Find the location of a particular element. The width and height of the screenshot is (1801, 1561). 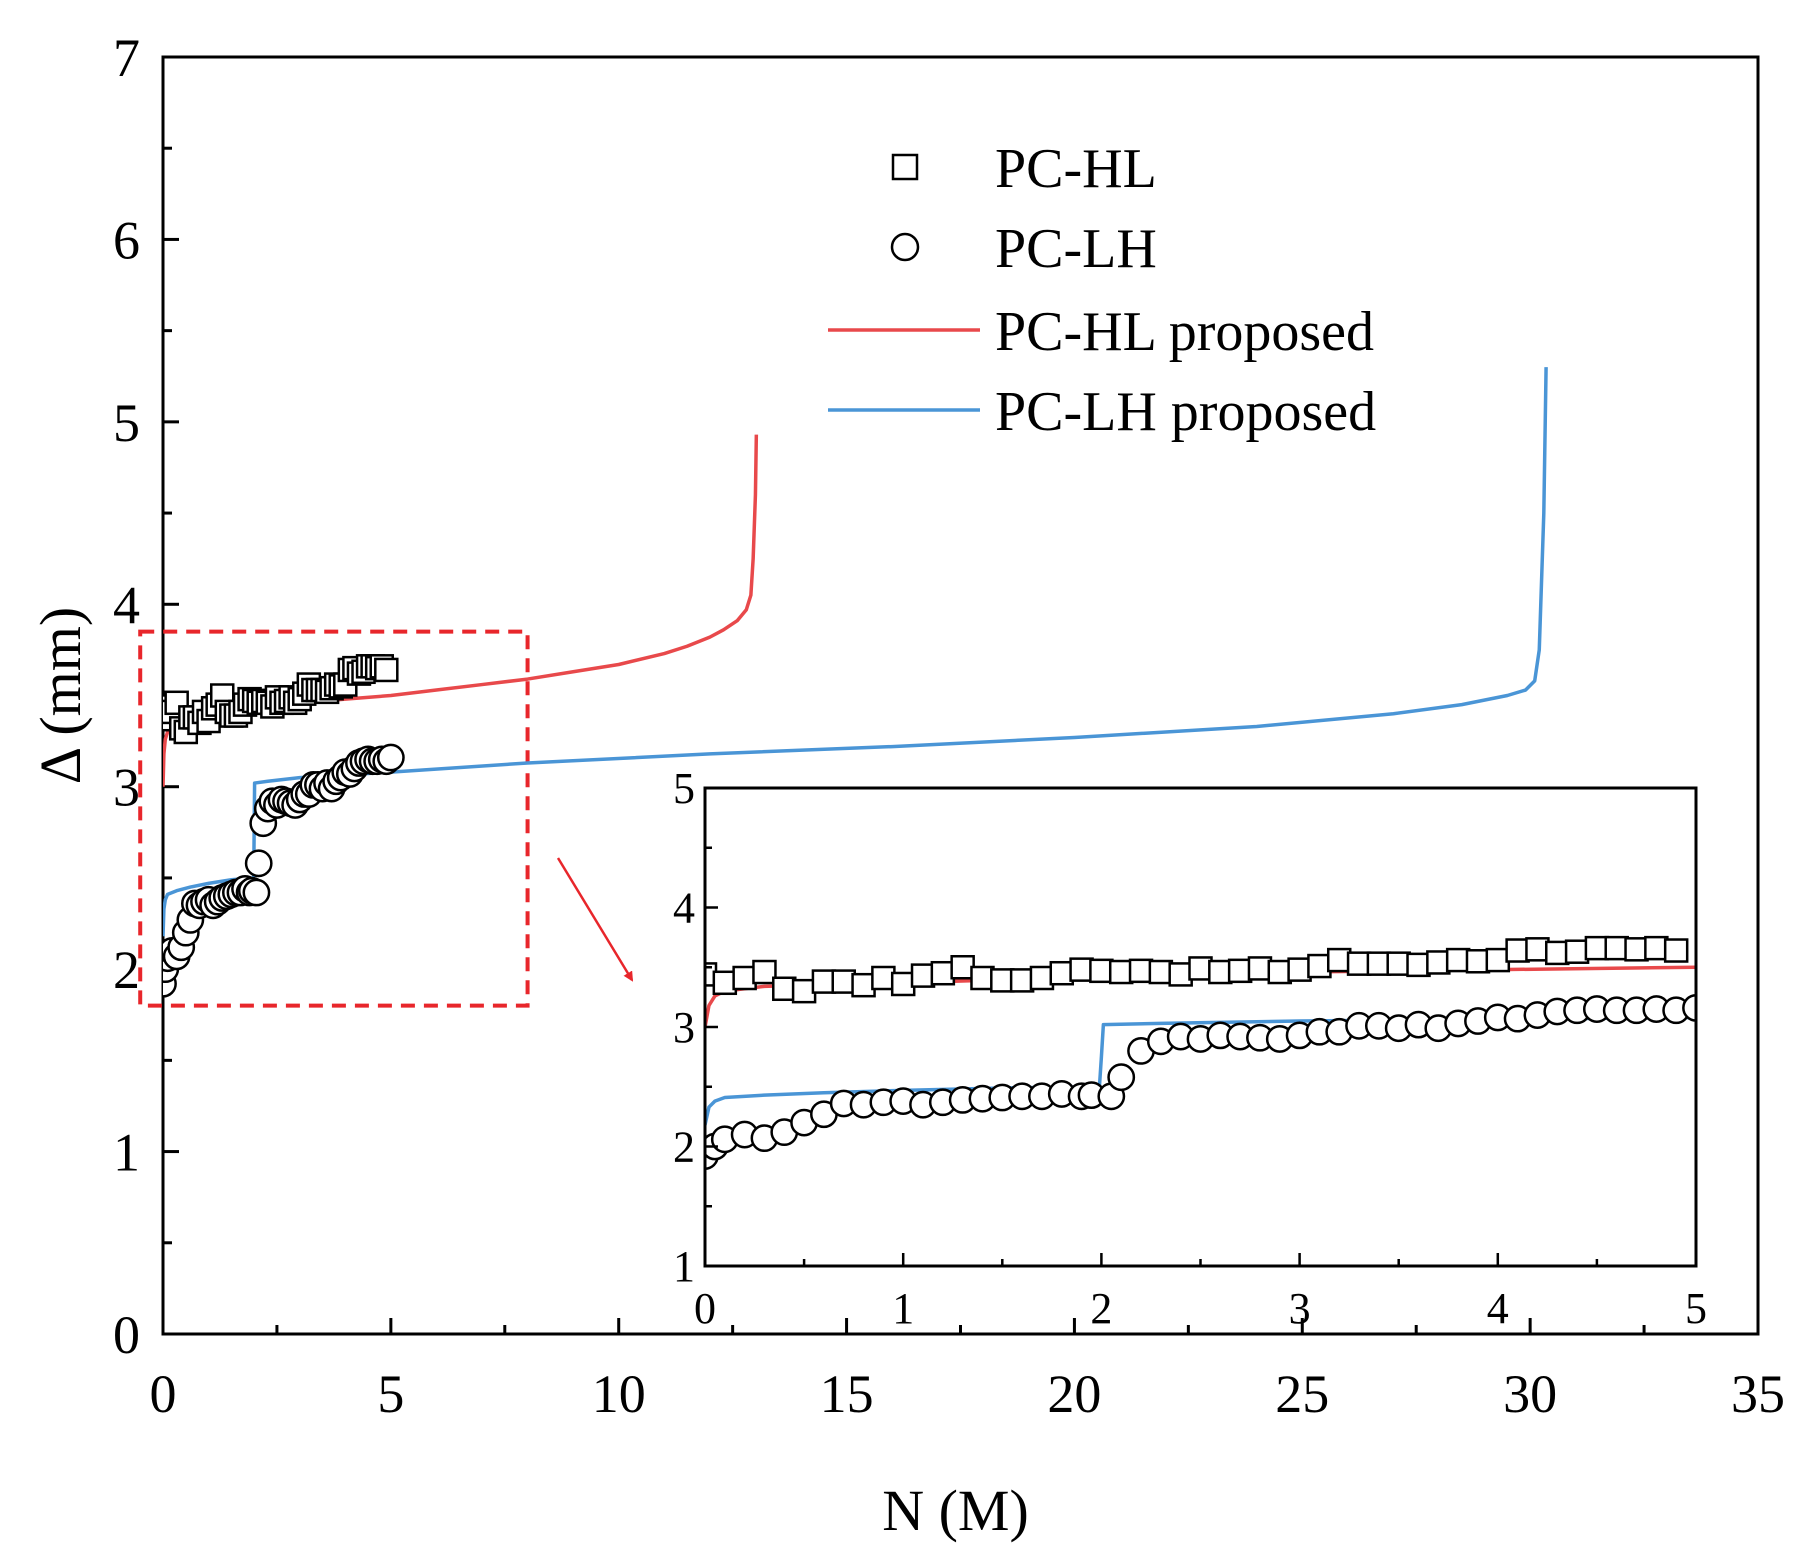

x-tick-label: 20 is located at coordinates (1074, 1394).